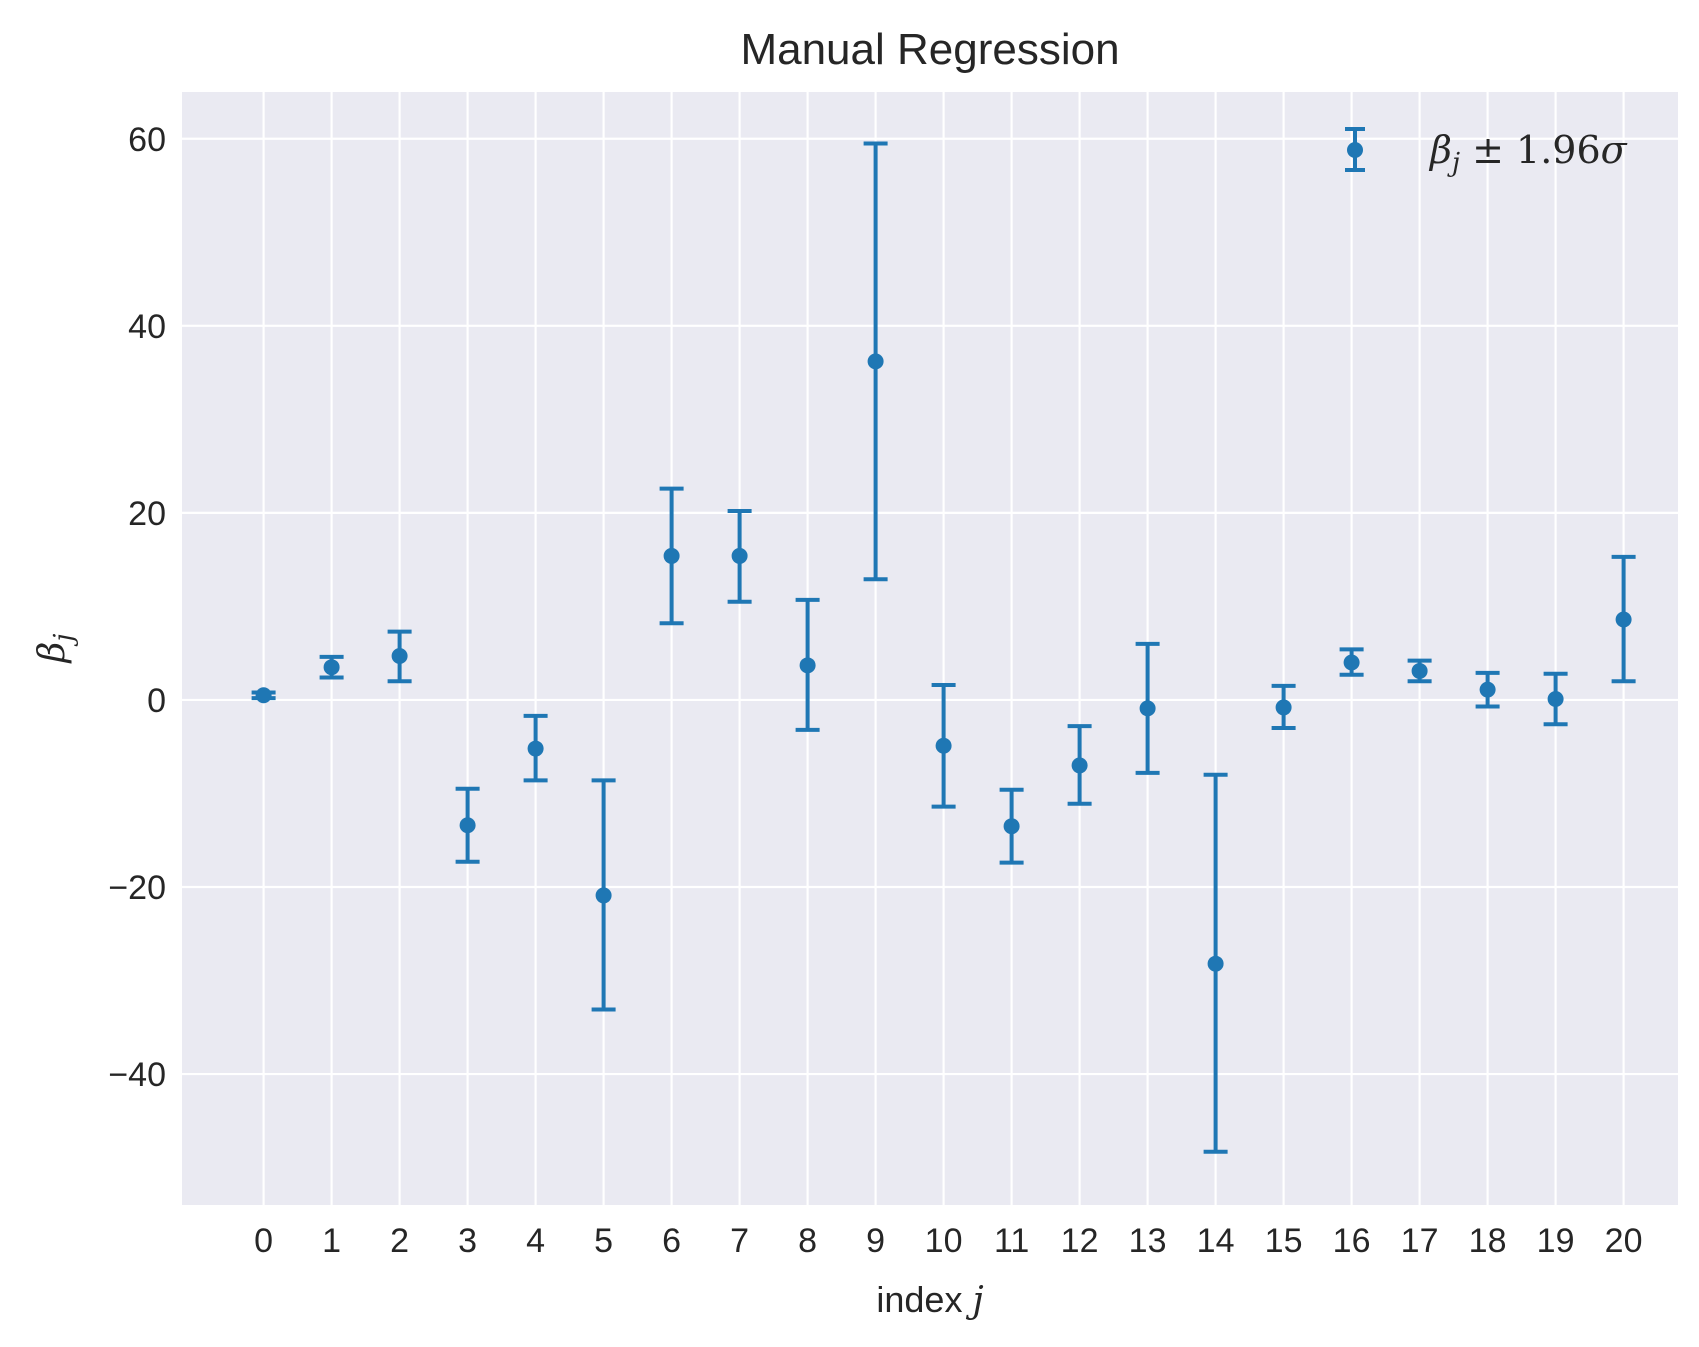  I want to click on x-tick-labels: 0 1 2 3 4 5 6 7 8 9 10 11 12 13 14 15 16 17 18 19 20, so click(948, 1241).